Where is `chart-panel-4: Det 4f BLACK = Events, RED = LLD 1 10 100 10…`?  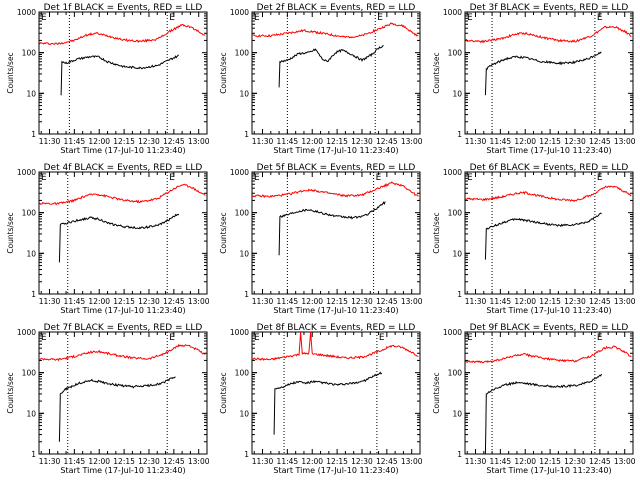 chart-panel-4: Det 4f BLACK = Events, RED = LLD 1 10 100 10… is located at coordinates (108, 239).